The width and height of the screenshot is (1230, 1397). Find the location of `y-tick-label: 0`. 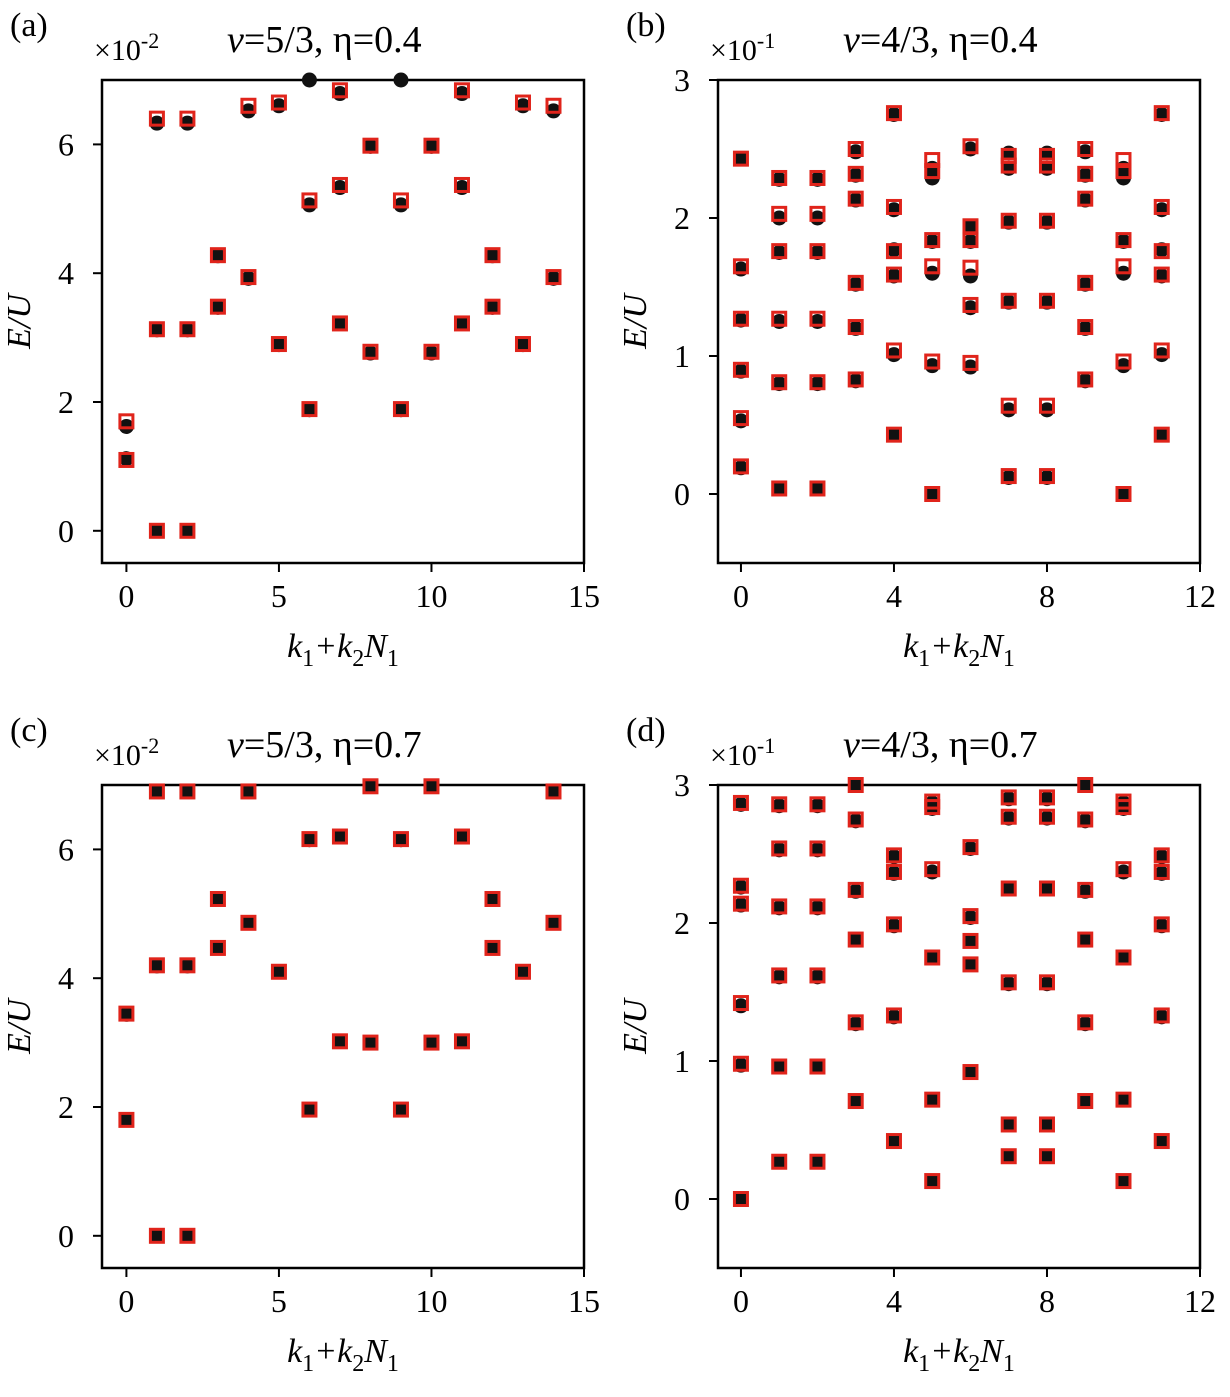

y-tick-label: 0 is located at coordinates (682, 1199).